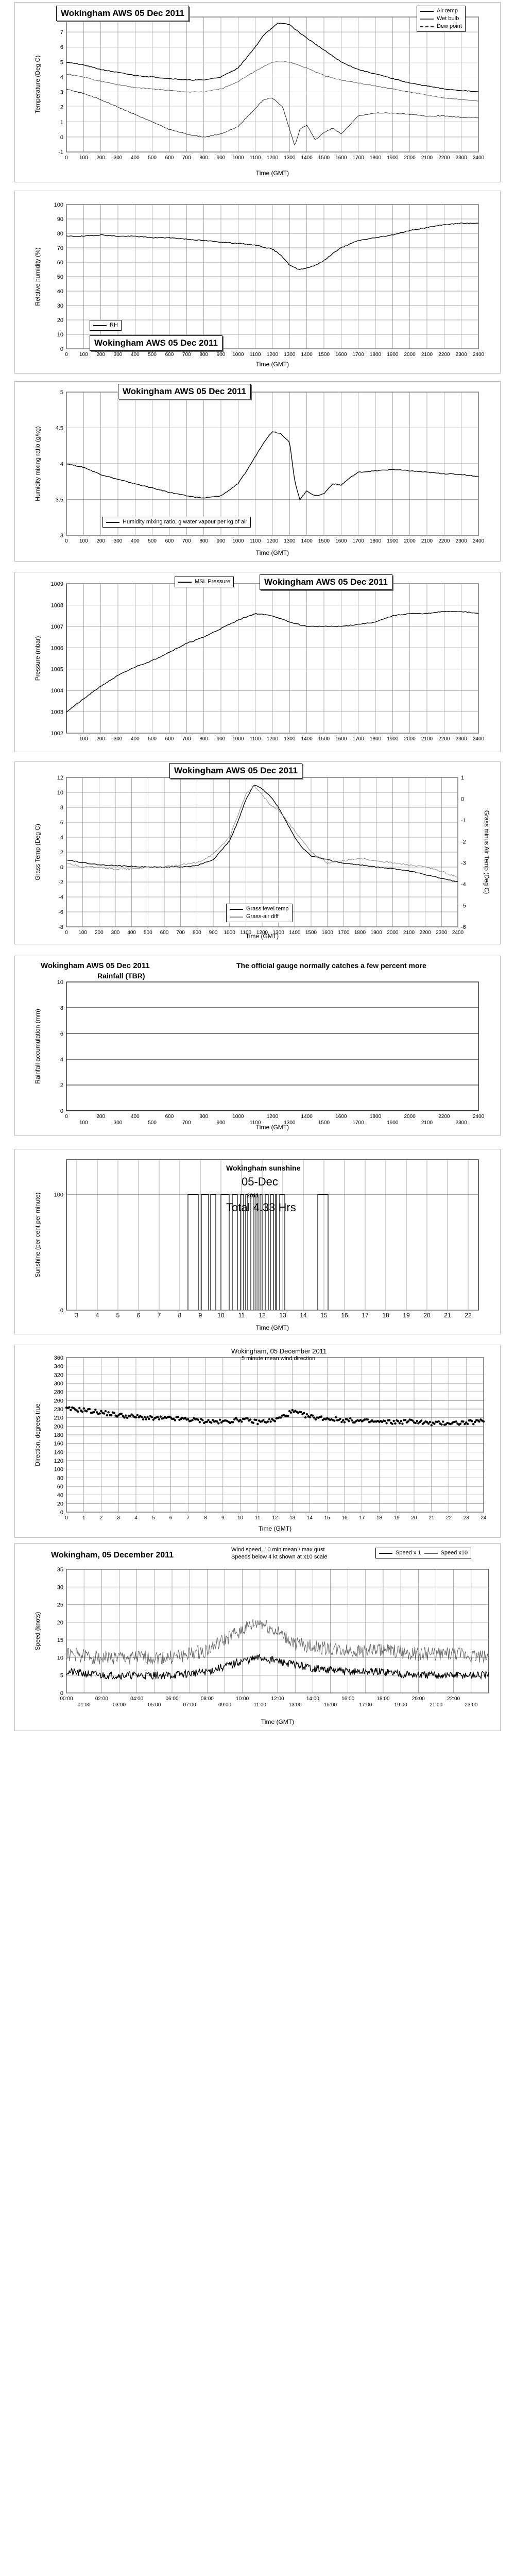 This screenshot has width=515, height=2576. Describe the element at coordinates (260, 1705) in the screenshot. I see `x-tick-label: 11:00` at that location.